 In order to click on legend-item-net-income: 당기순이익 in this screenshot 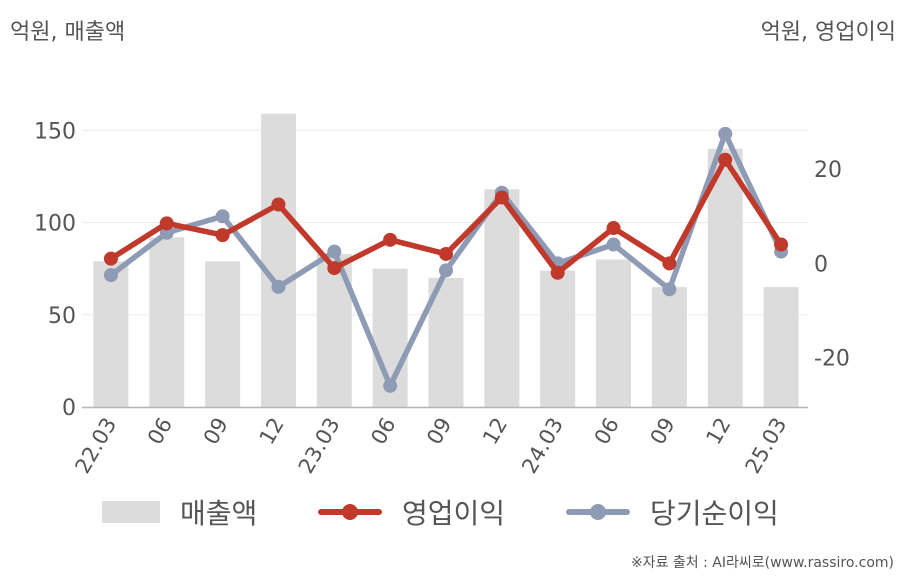, I will do `click(672, 512)`.